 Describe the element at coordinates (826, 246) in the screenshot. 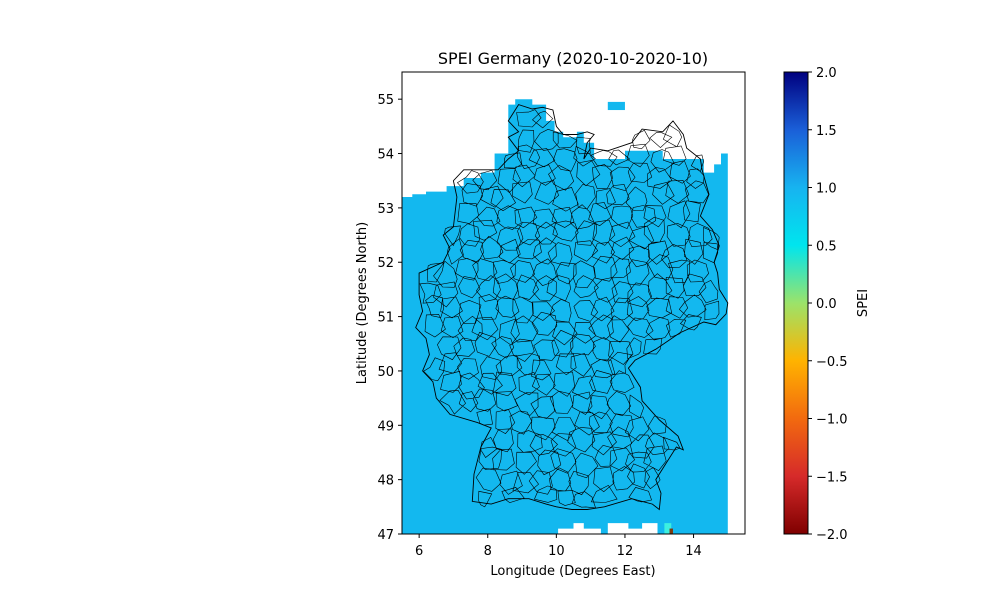

I see `colorbar-tick-label: 0.5` at that location.